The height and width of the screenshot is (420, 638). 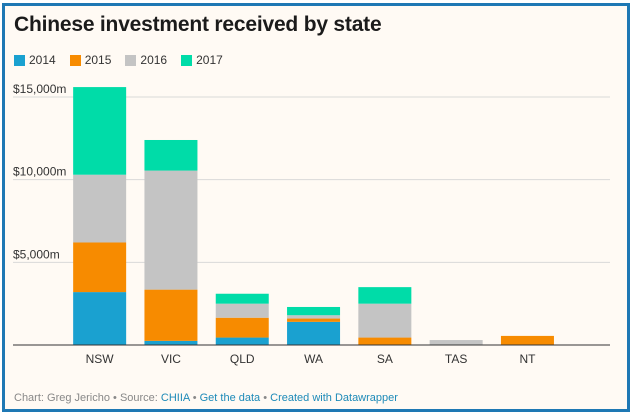 I want to click on credit-text: Chart: Greg Jericho • Source:, so click(x=87, y=398).